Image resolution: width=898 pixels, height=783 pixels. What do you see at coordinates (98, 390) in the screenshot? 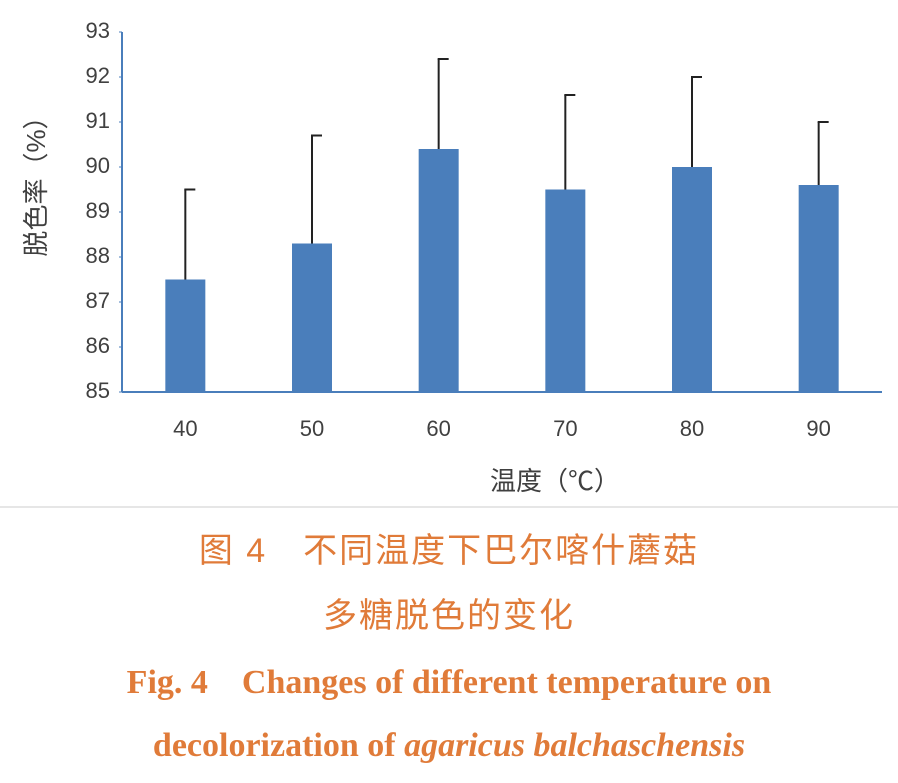
I see `y-tick-label: 85` at bounding box center [98, 390].